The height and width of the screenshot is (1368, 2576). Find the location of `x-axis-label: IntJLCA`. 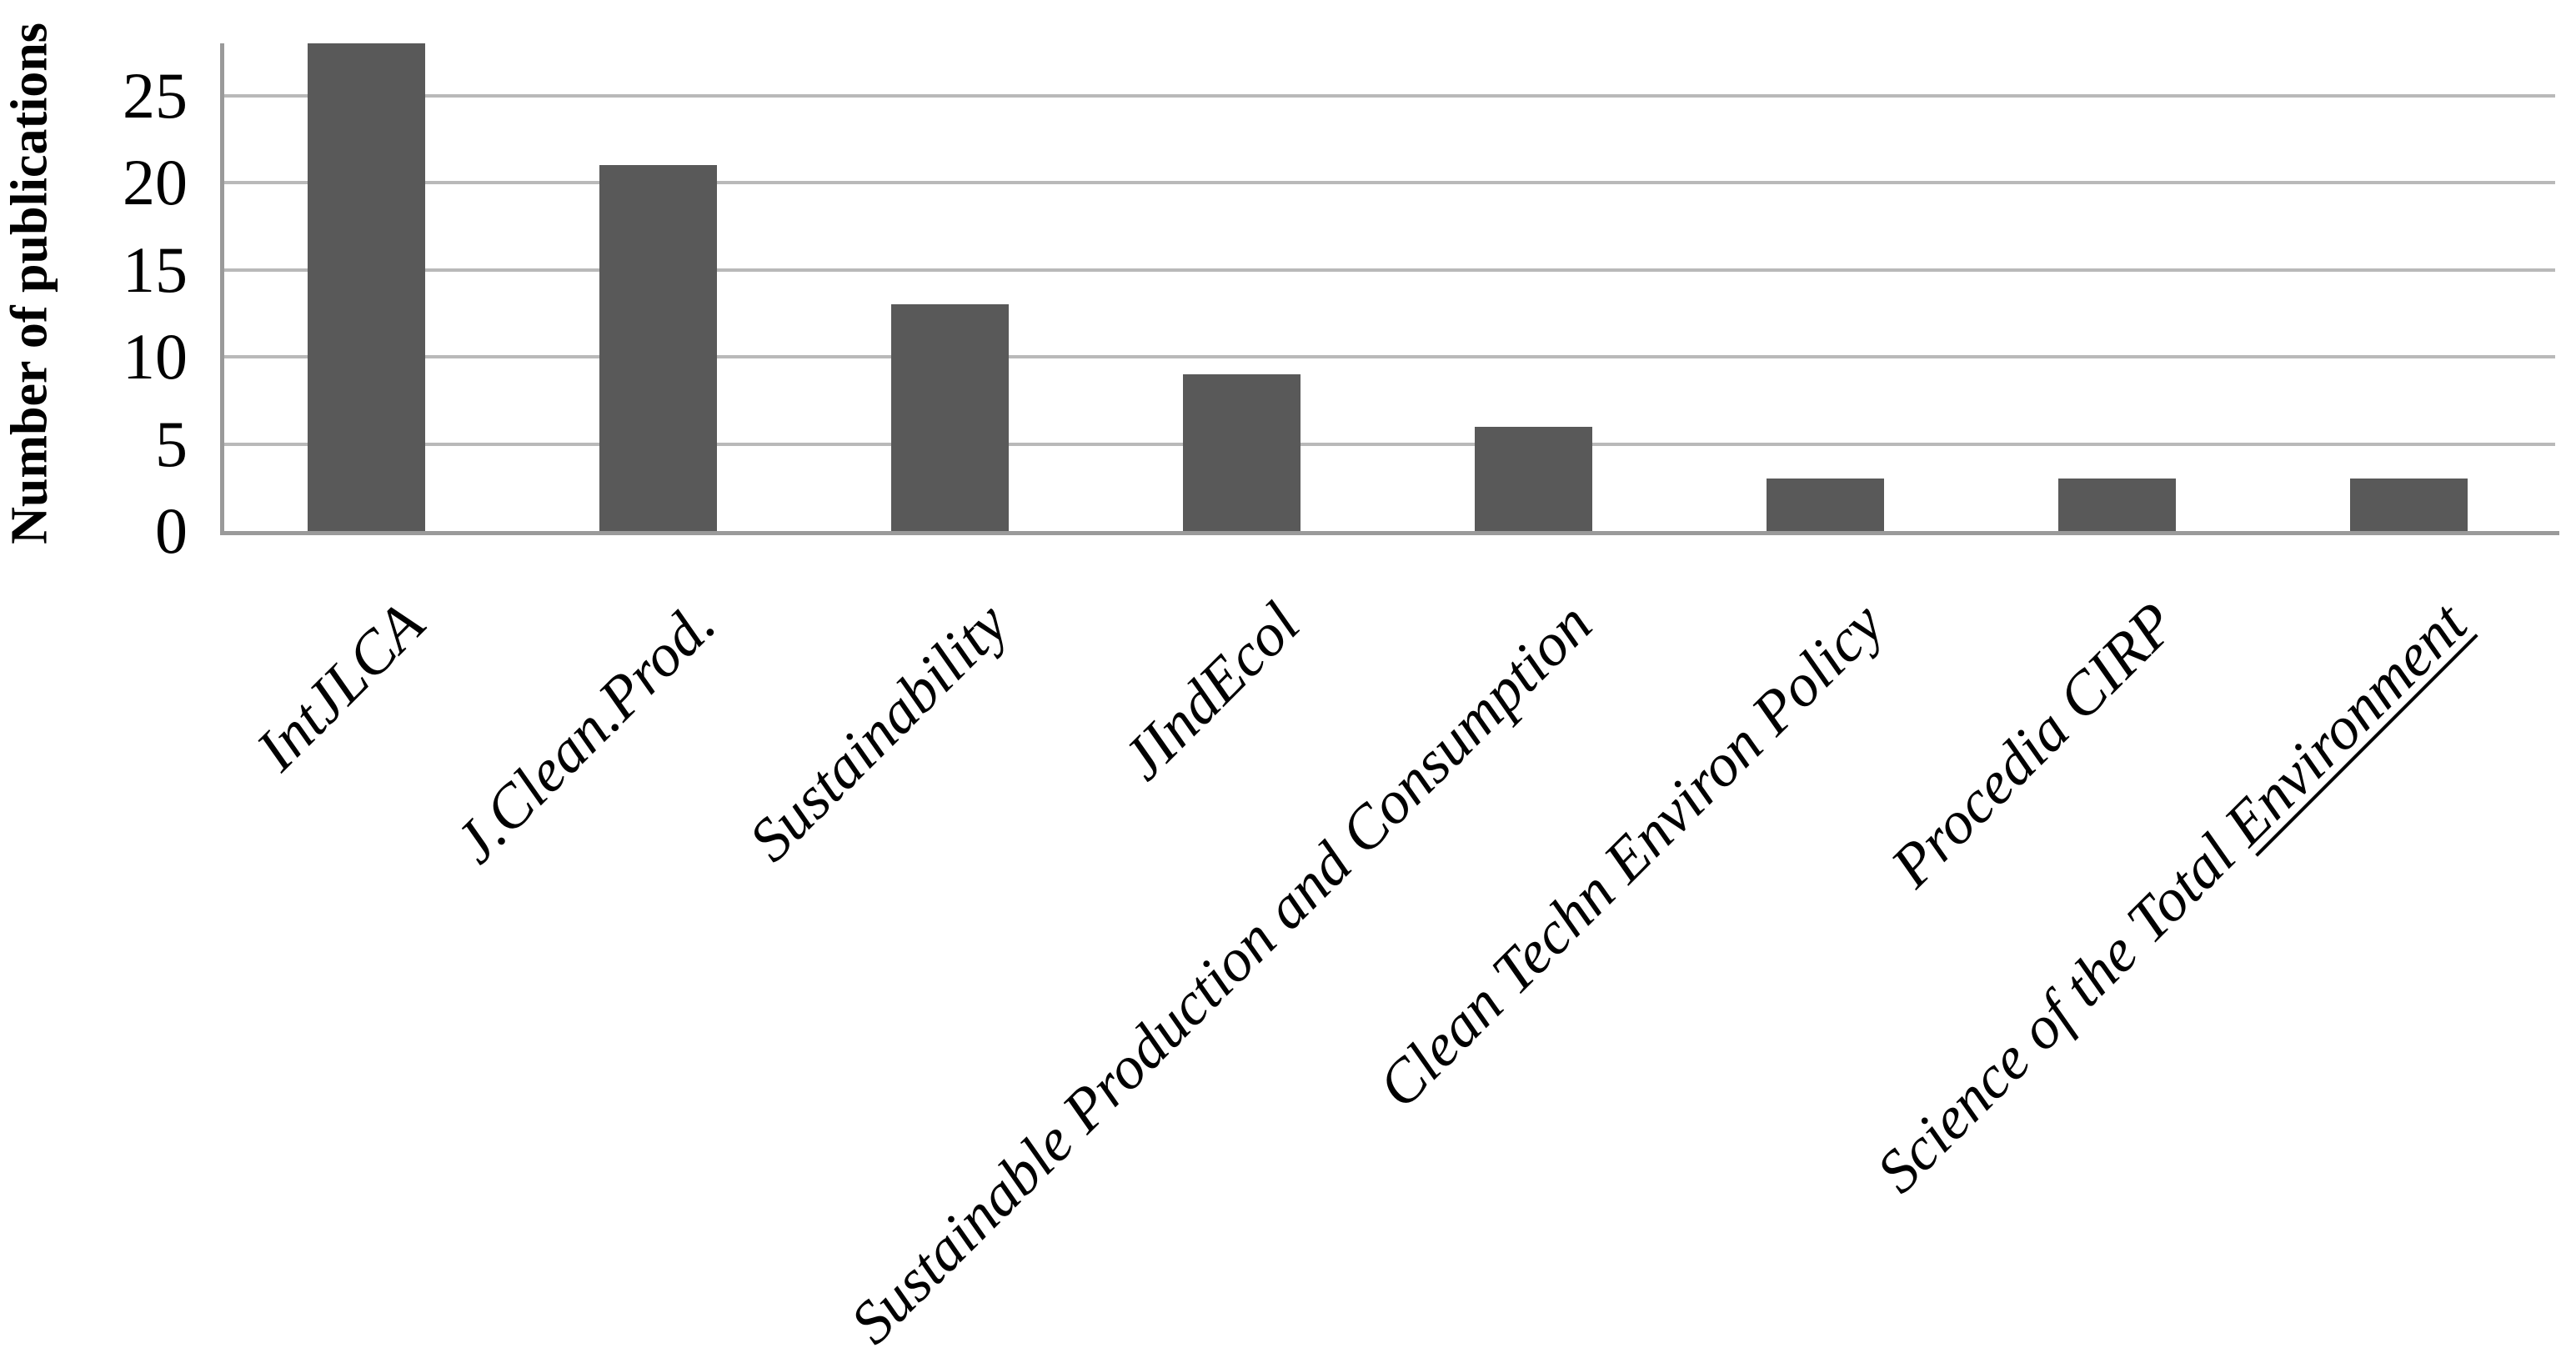

x-axis-label: IntJLCA is located at coordinates (340, 686).